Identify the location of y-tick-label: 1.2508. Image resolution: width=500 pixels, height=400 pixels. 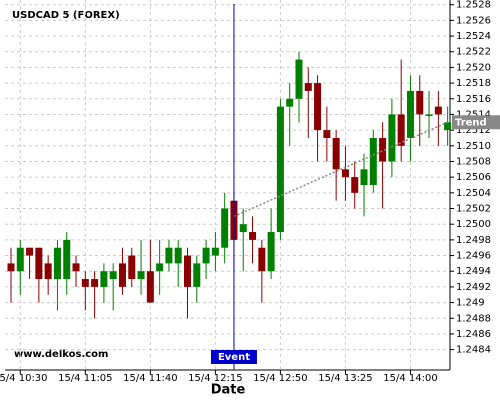
(473, 161).